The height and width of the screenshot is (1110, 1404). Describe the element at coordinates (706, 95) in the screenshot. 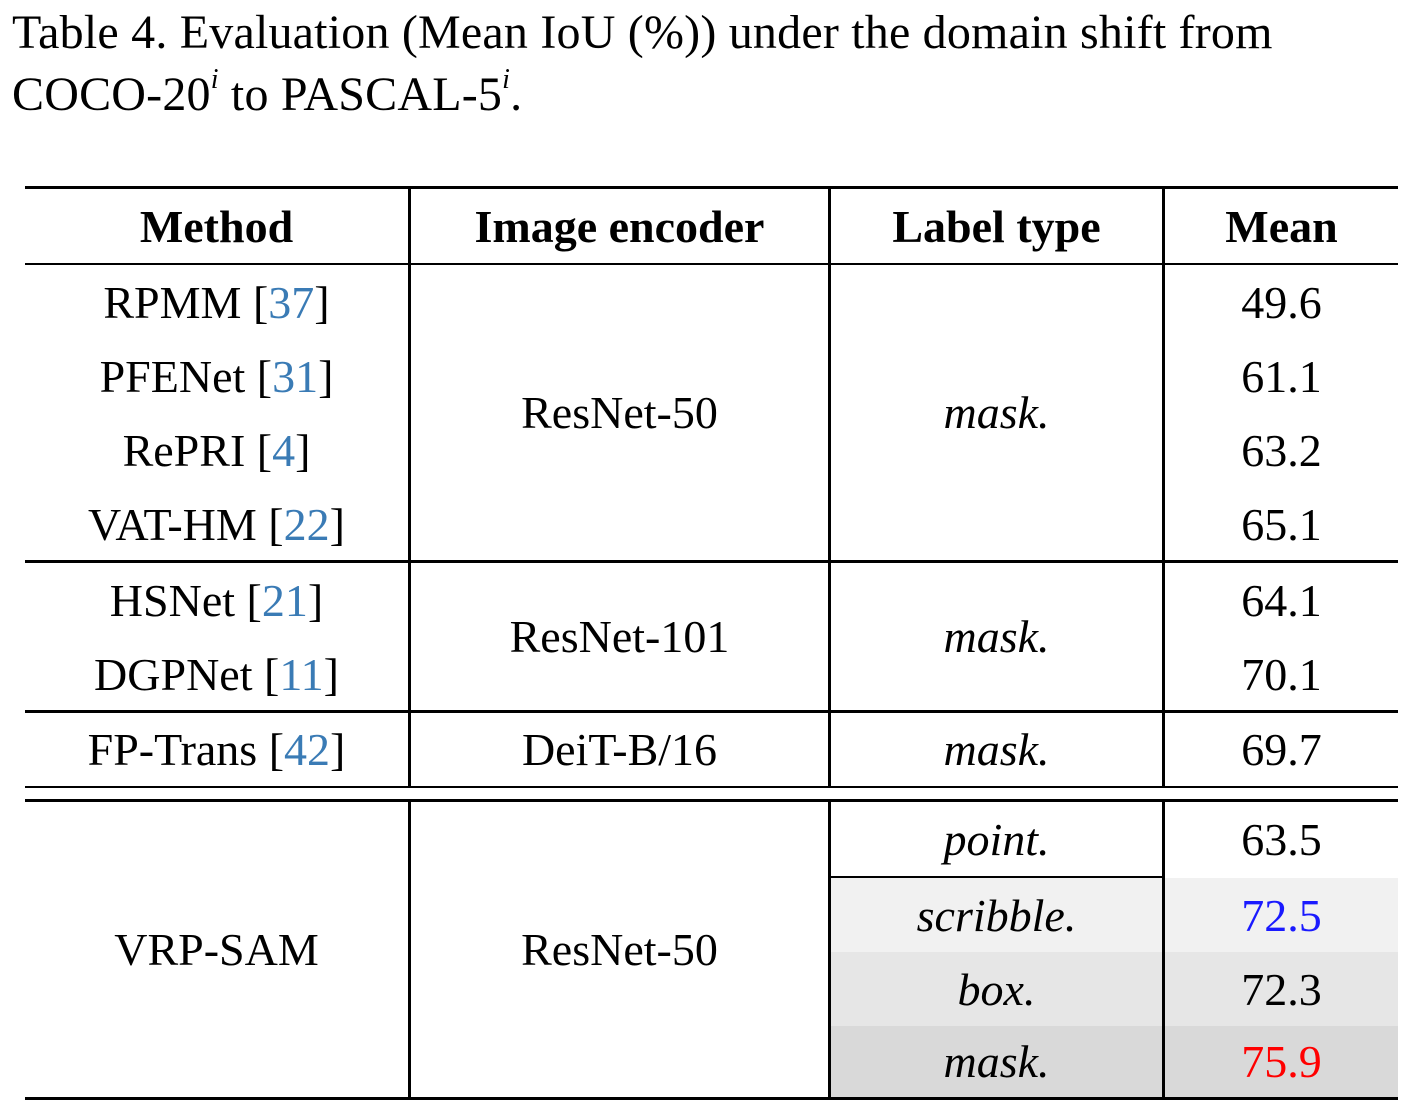

I see `caption-line-2: COCO-20i to PASCAL-5i.` at that location.